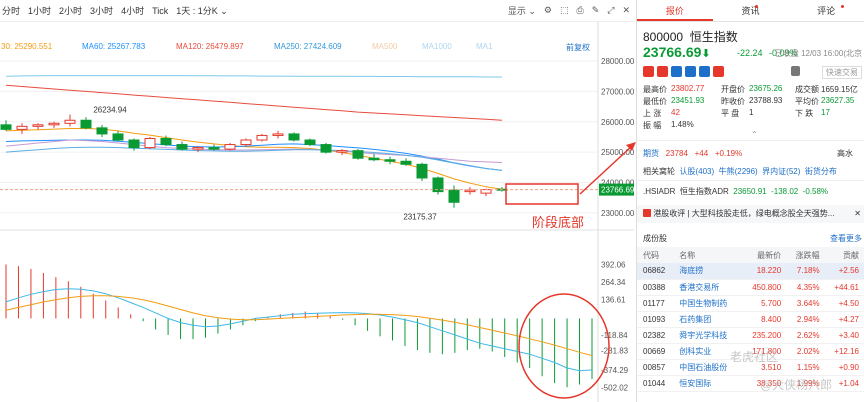  Describe the element at coordinates (750, 214) in the screenshot. I see `news-ticker: 港股收评 | 大型科技股走低，绿电概念股全天强势... ✕` at that location.